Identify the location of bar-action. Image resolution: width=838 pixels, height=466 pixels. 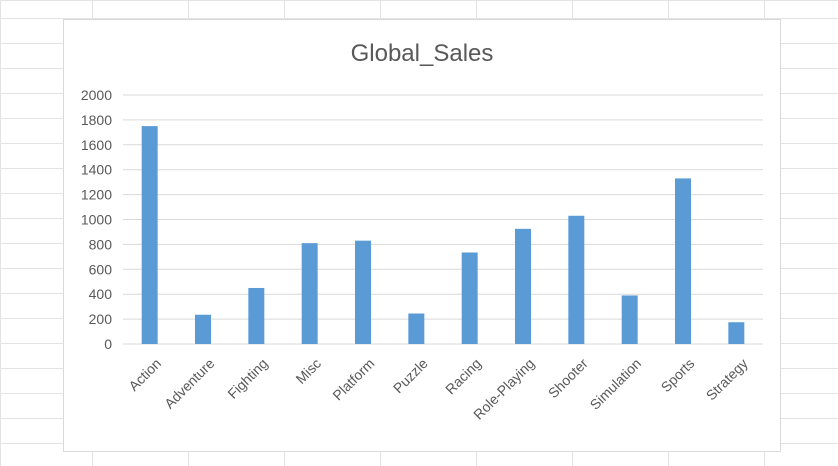
(149, 235).